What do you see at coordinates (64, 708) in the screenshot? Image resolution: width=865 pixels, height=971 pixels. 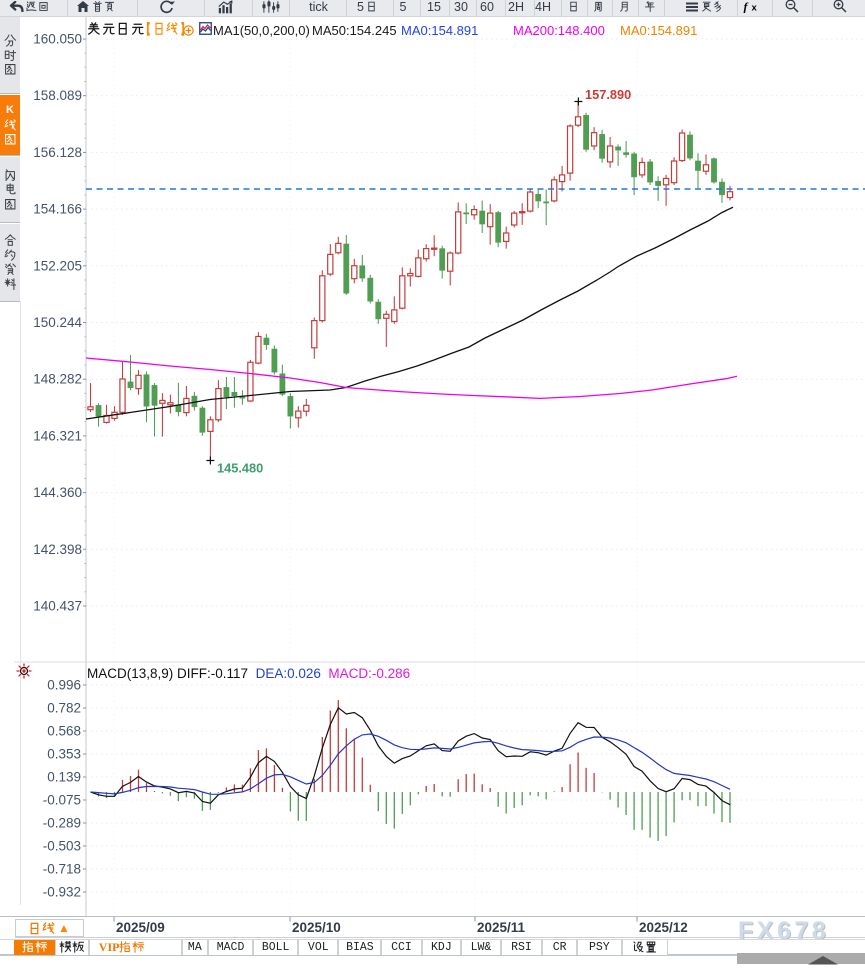 I see `svg-text: 0.782` at bounding box center [64, 708].